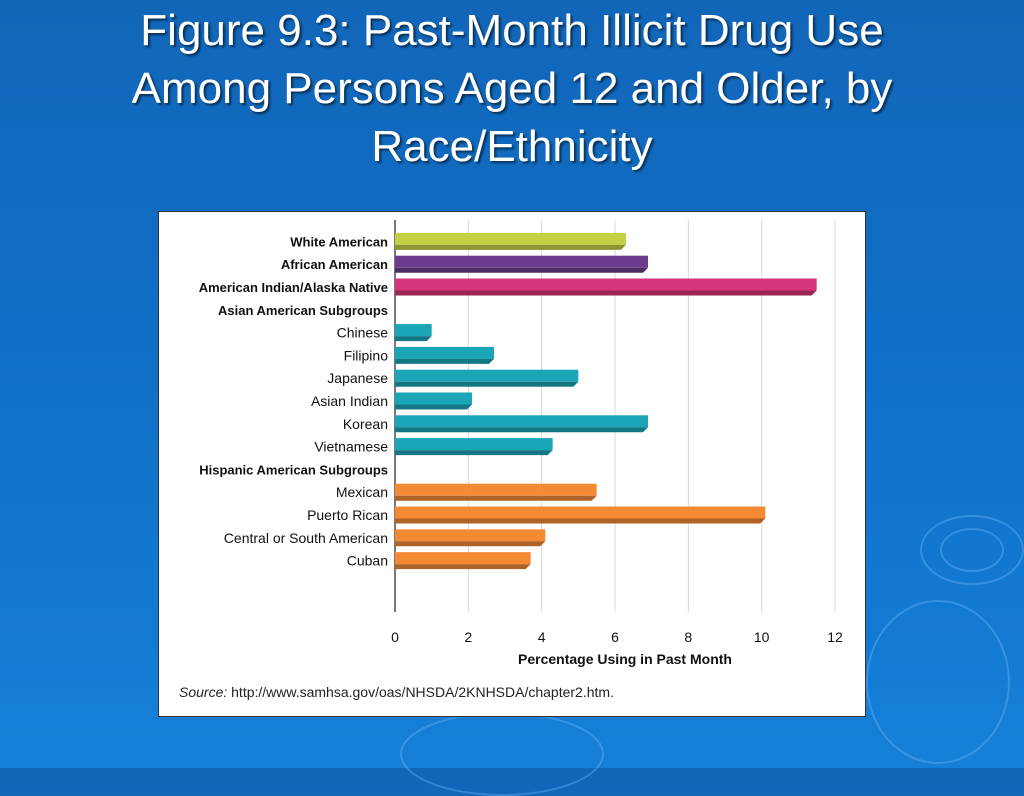 The height and width of the screenshot is (796, 1024). I want to click on category-label: White American, so click(339, 241).